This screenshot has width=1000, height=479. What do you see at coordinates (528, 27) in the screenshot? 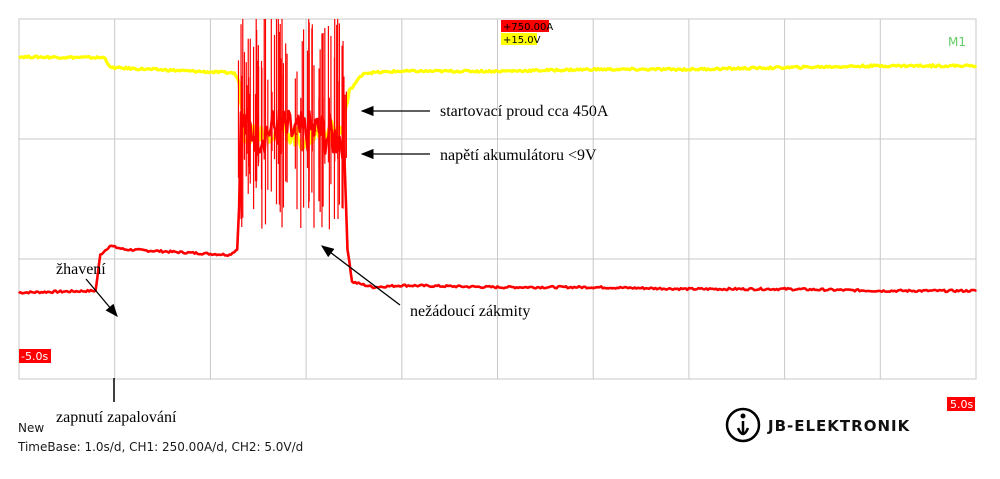
I see `ch1-top-marker: +750.00A` at bounding box center [528, 27].